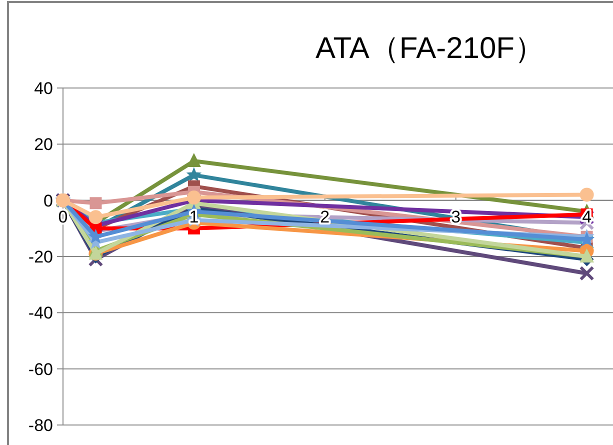 The width and height of the screenshot is (613, 445). I want to click on y-tick-label: -20, so click(40, 257).